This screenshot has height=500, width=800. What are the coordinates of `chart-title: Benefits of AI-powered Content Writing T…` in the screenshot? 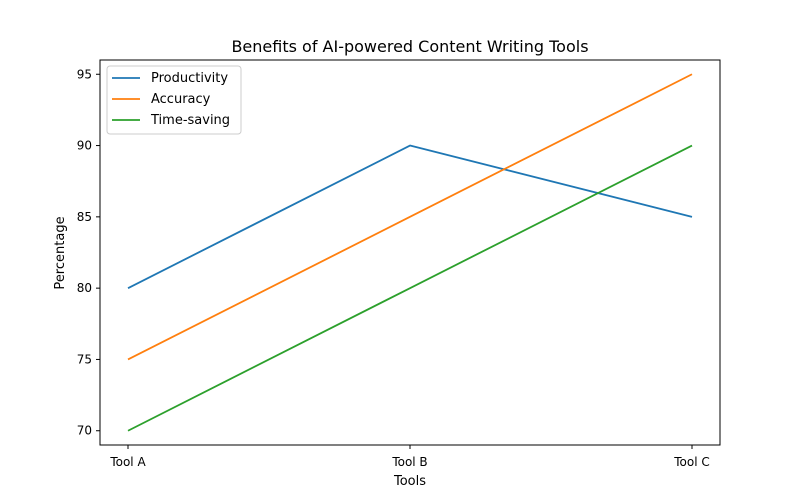 It's located at (409, 46).